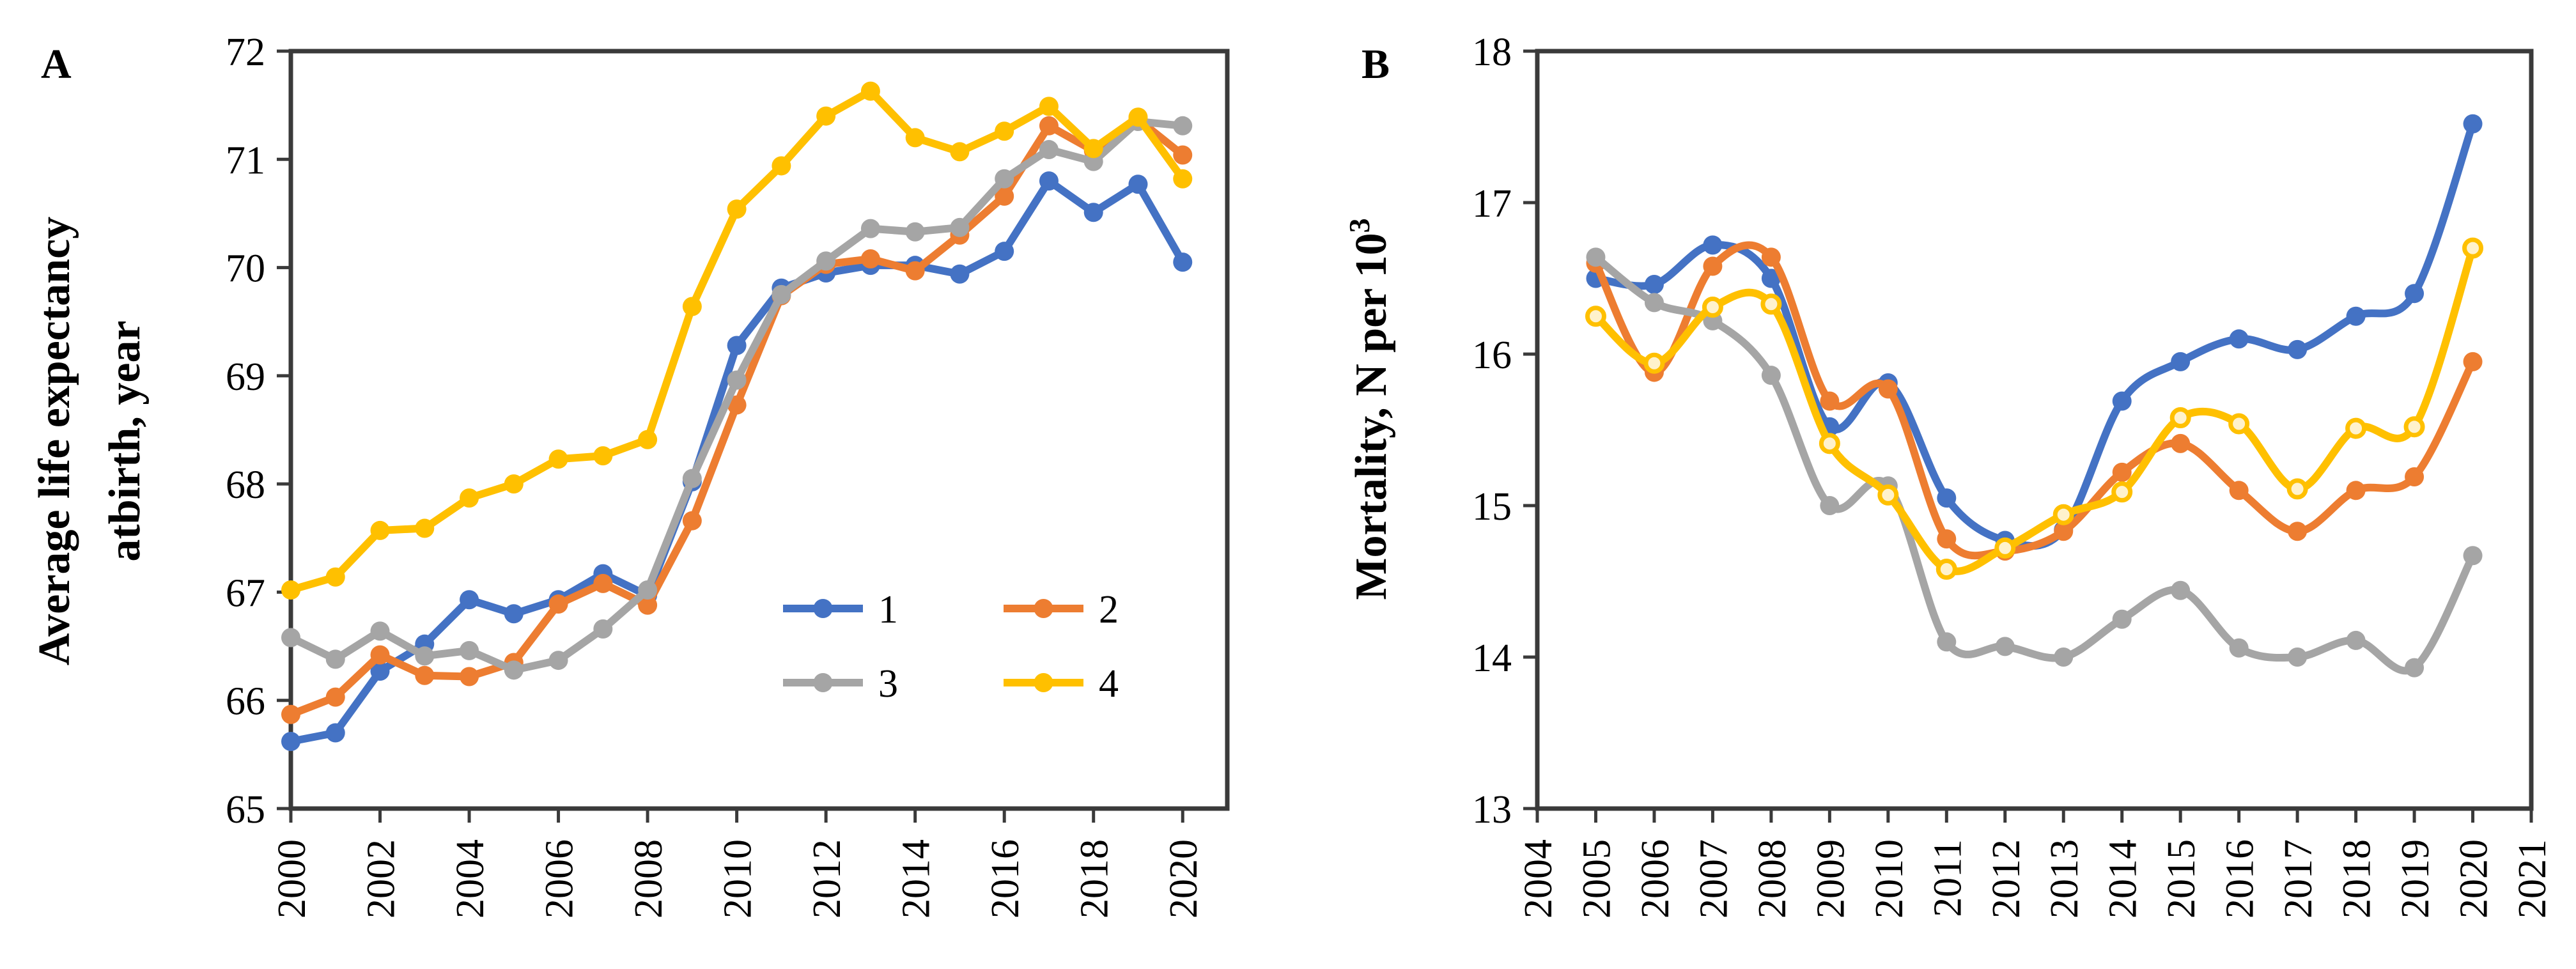 This screenshot has width=2576, height=969. What do you see at coordinates (841, 610) in the screenshot?
I see `legend-item-1: 1` at bounding box center [841, 610].